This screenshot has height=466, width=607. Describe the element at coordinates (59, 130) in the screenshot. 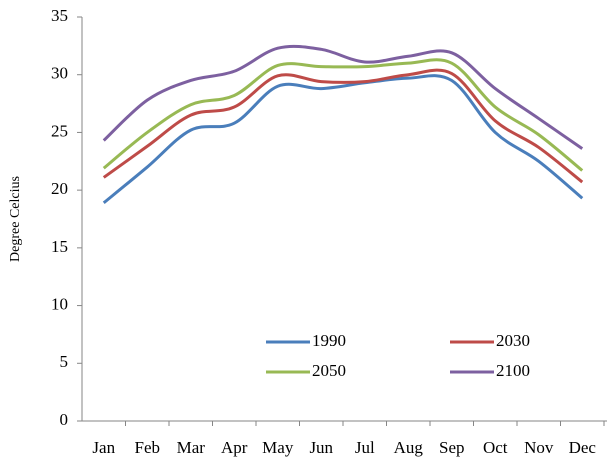

I see `y-tick-label: 25` at that location.